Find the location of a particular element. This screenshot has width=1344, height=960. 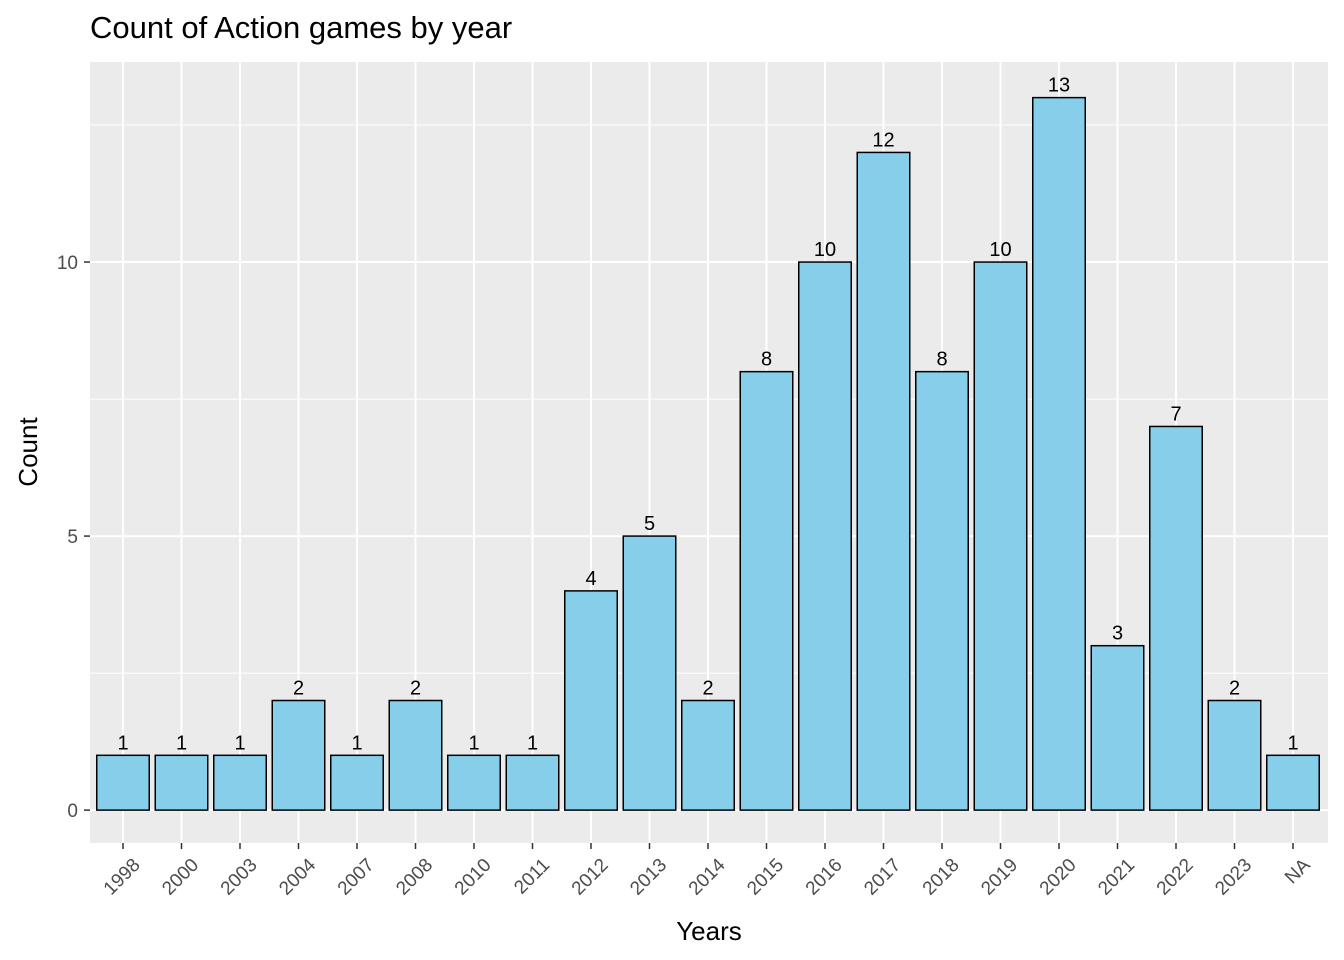

bar-2012 is located at coordinates (591, 700).